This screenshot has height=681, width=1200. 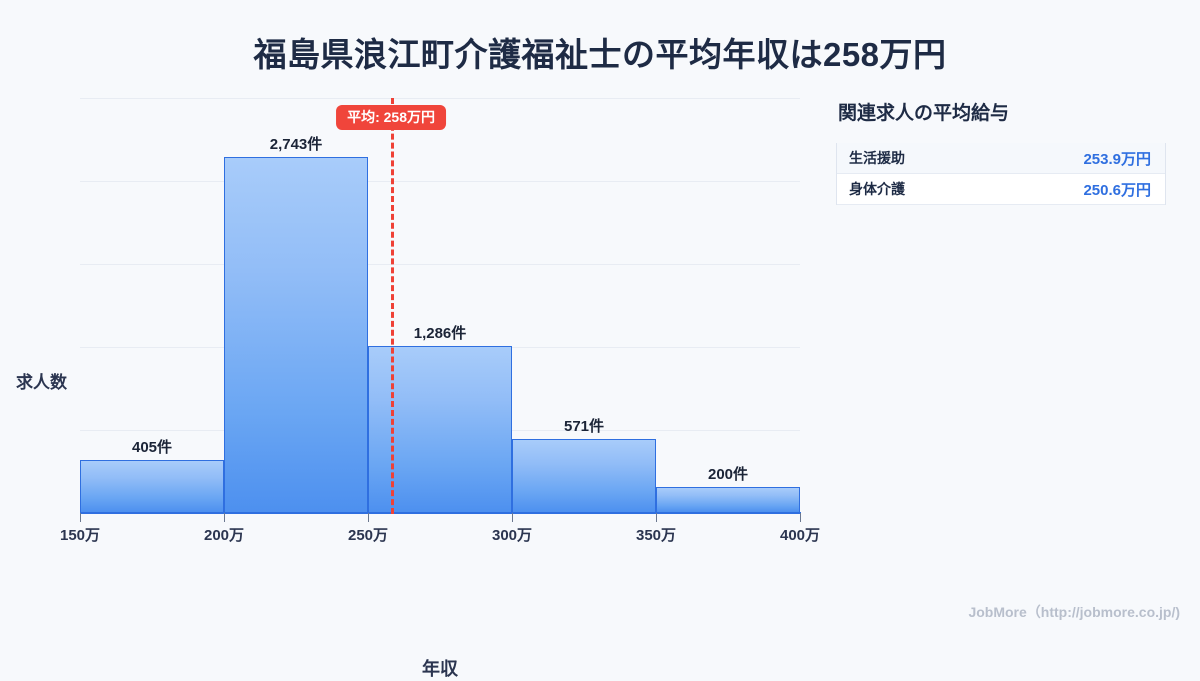 What do you see at coordinates (656, 535) in the screenshot?
I see `x-tick-label: 350万` at bounding box center [656, 535].